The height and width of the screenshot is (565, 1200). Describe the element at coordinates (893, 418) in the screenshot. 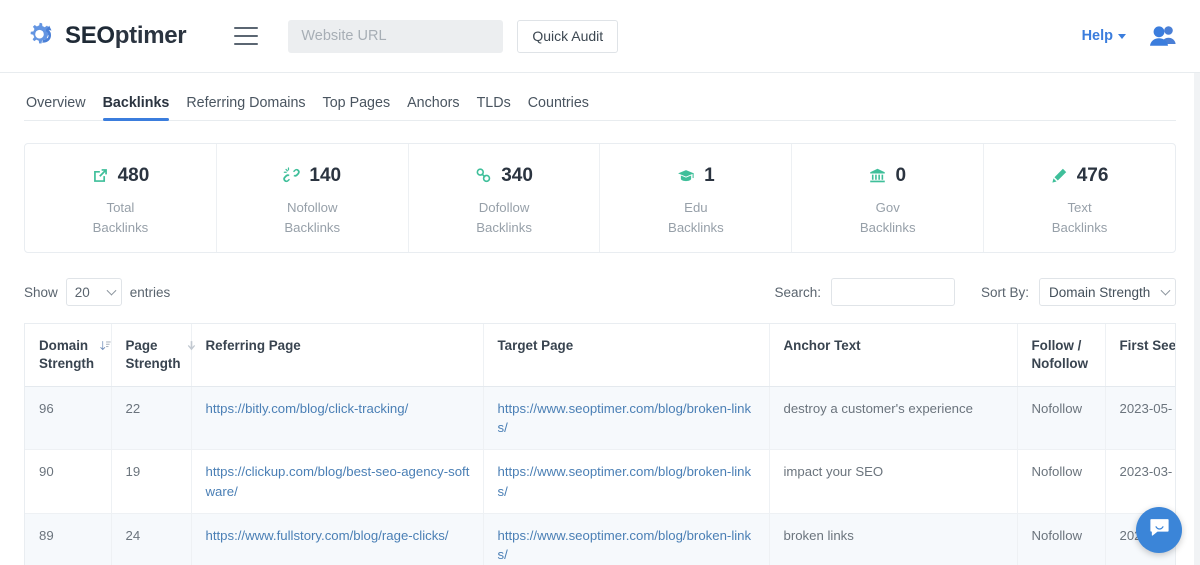

I see `cell-anchor-text: destroy a customer's experience` at that location.